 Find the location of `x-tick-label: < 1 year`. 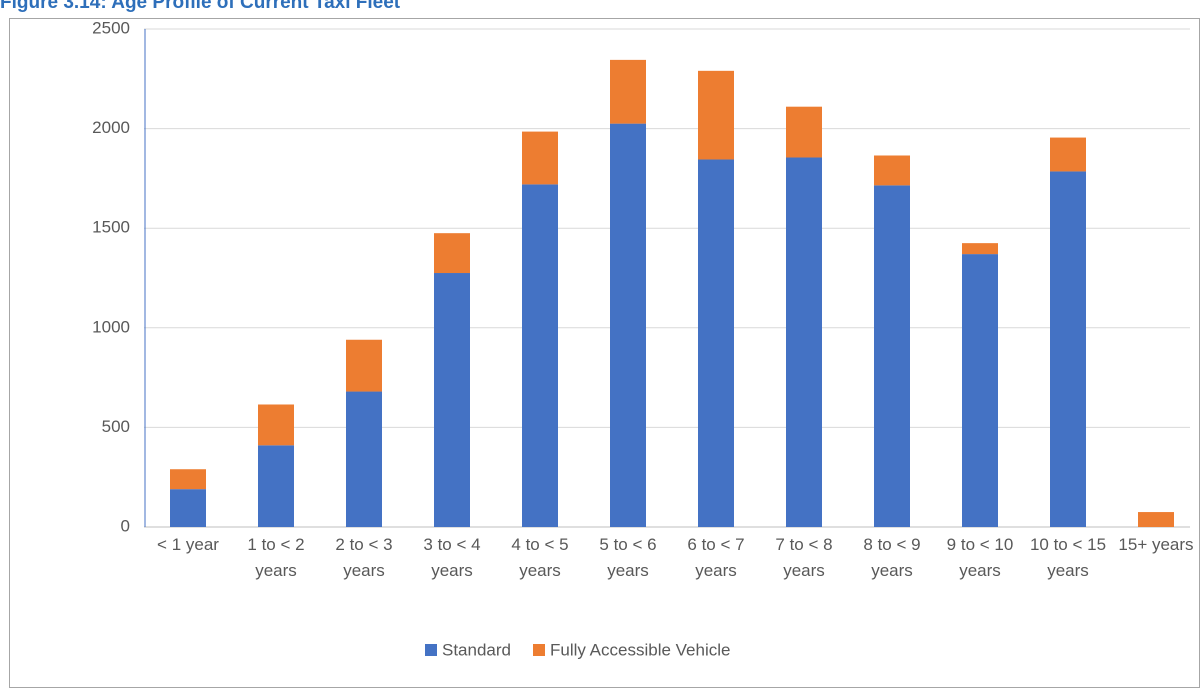

x-tick-label: < 1 year is located at coordinates (188, 544).